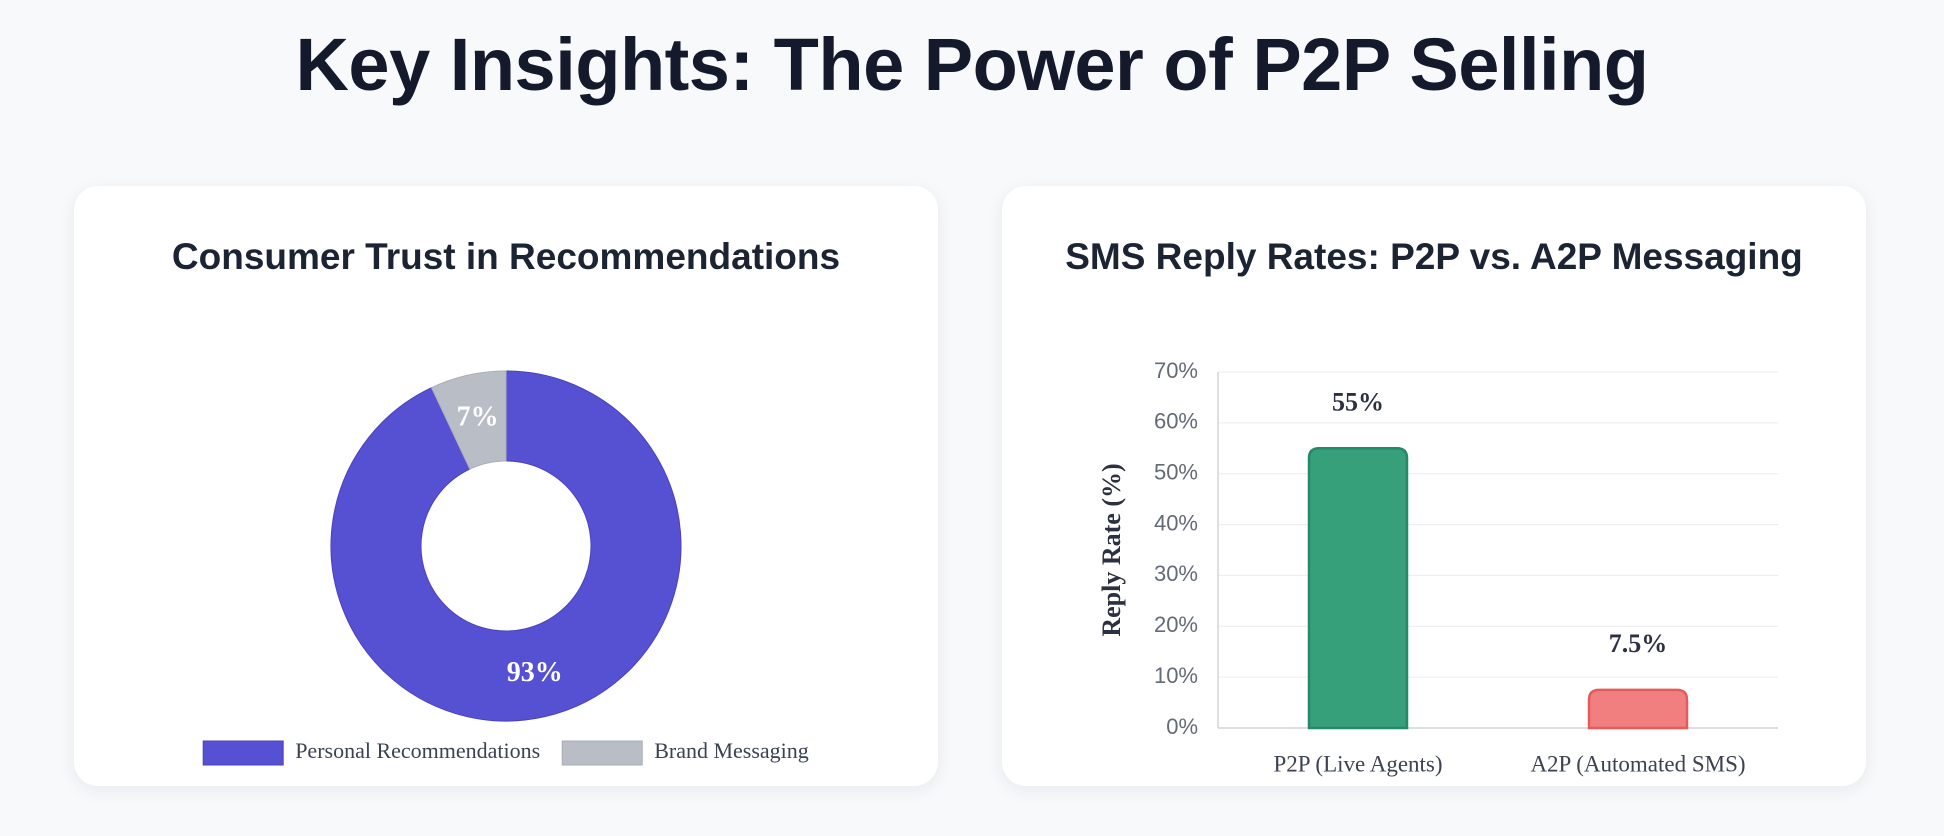  Describe the element at coordinates (478, 417) in the screenshot. I see `data-label-brand-messaging: 7%` at that location.